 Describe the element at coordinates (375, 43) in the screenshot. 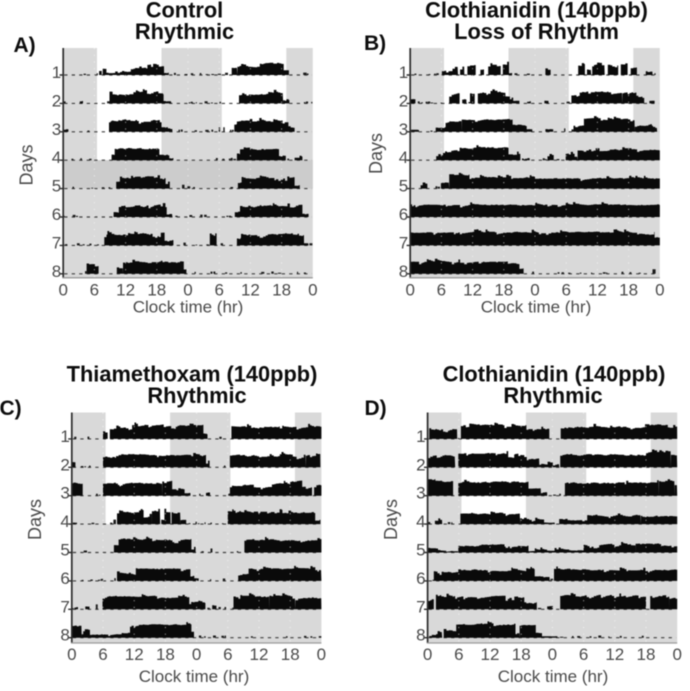

I see `svg-text: B)` at that location.